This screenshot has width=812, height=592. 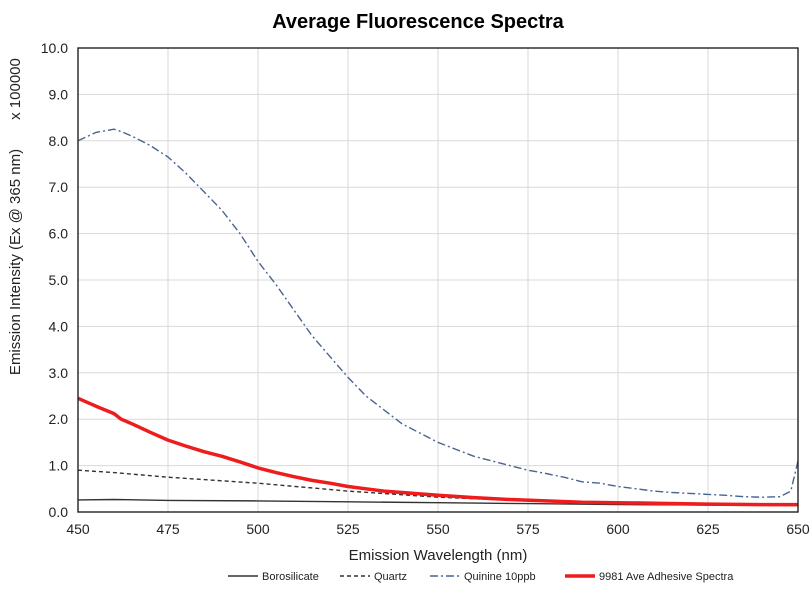 I want to click on x-tick-label: 625, so click(x=708, y=529).